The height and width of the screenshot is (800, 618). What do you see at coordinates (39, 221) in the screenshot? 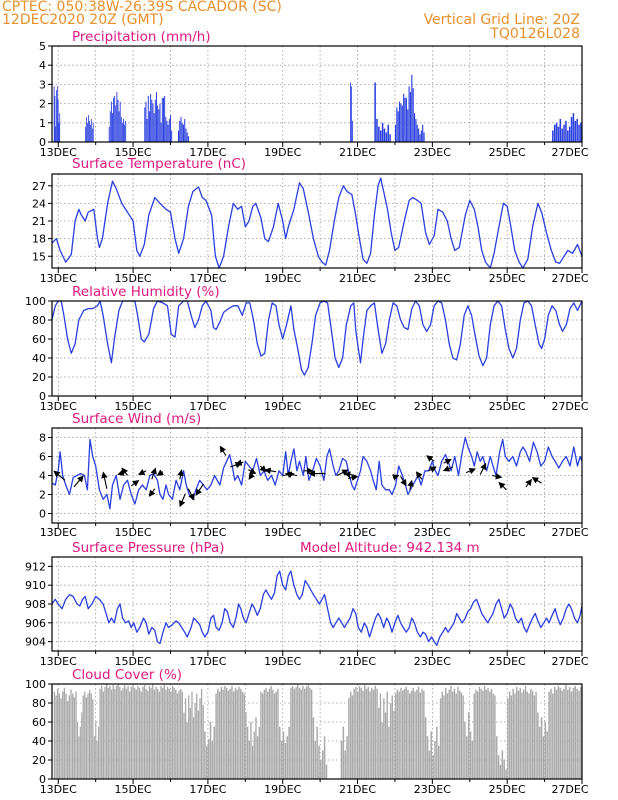
I see `y-tick-label: 21` at bounding box center [39, 221].